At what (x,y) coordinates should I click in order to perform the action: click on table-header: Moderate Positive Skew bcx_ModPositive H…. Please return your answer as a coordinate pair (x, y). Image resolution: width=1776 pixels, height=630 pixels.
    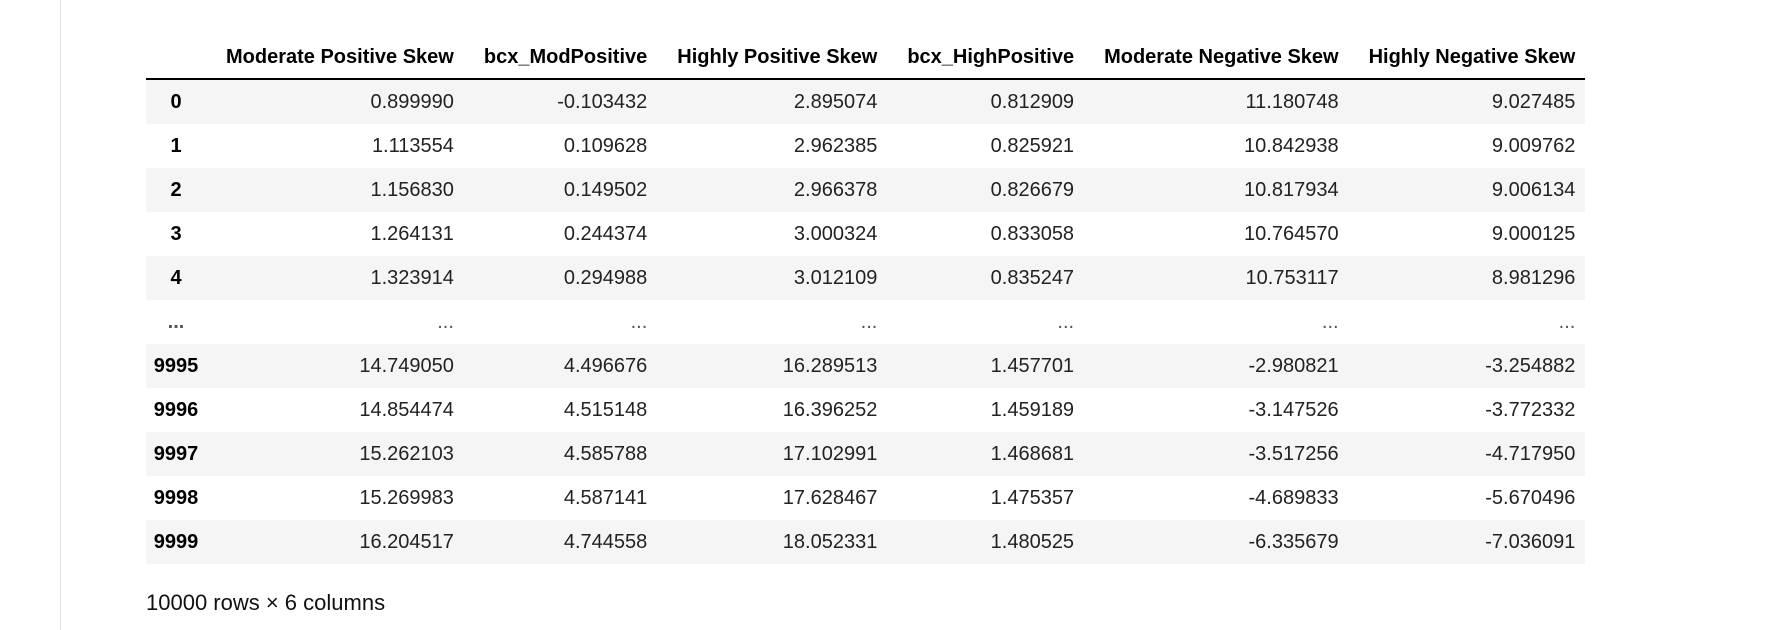
    Looking at the image, I should click on (866, 58).